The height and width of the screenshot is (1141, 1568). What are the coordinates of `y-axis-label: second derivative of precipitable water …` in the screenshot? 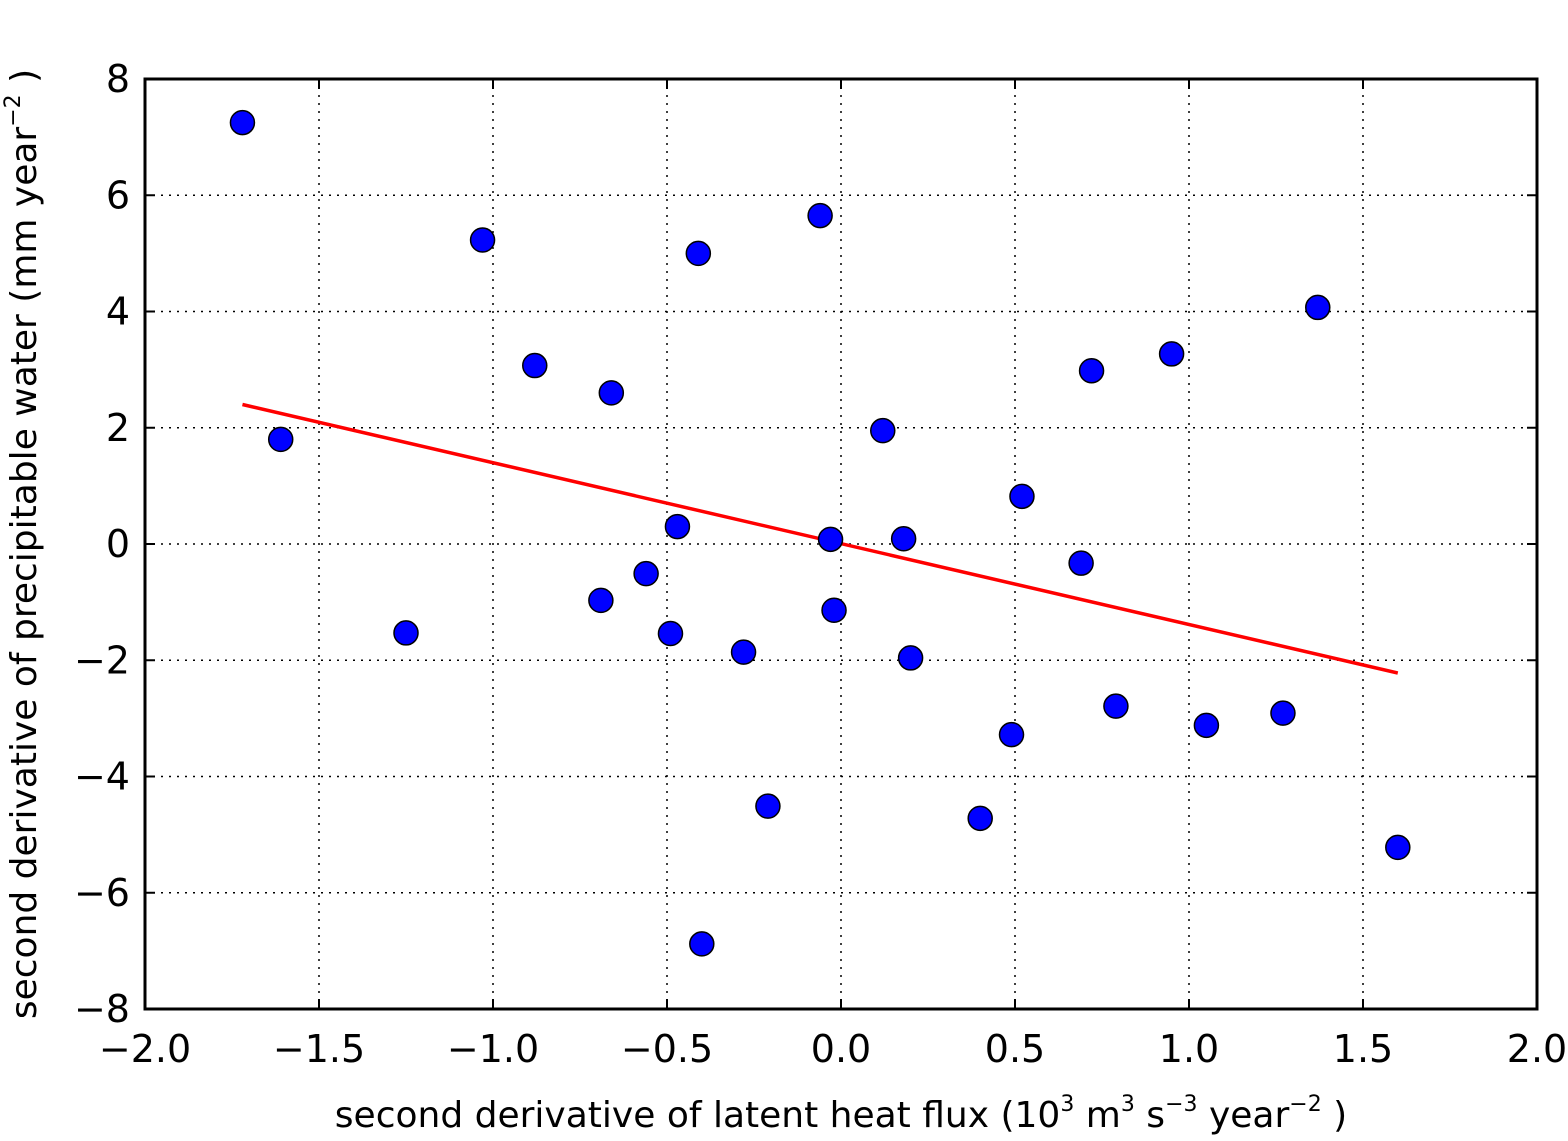 It's located at (23, 544).